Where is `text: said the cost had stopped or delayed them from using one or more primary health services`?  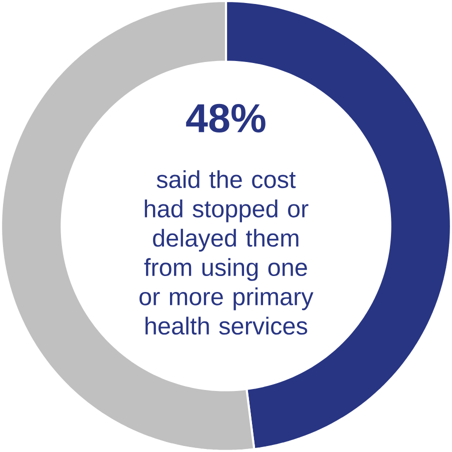 text: said the cost had stopped or delayed them from using one or more primary health services is located at coordinates (227, 252).